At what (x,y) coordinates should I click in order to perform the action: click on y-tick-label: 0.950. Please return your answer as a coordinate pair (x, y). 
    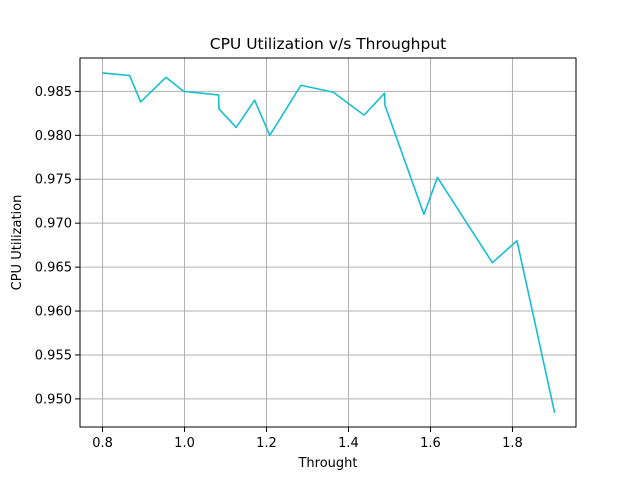
    Looking at the image, I should click on (53, 399).